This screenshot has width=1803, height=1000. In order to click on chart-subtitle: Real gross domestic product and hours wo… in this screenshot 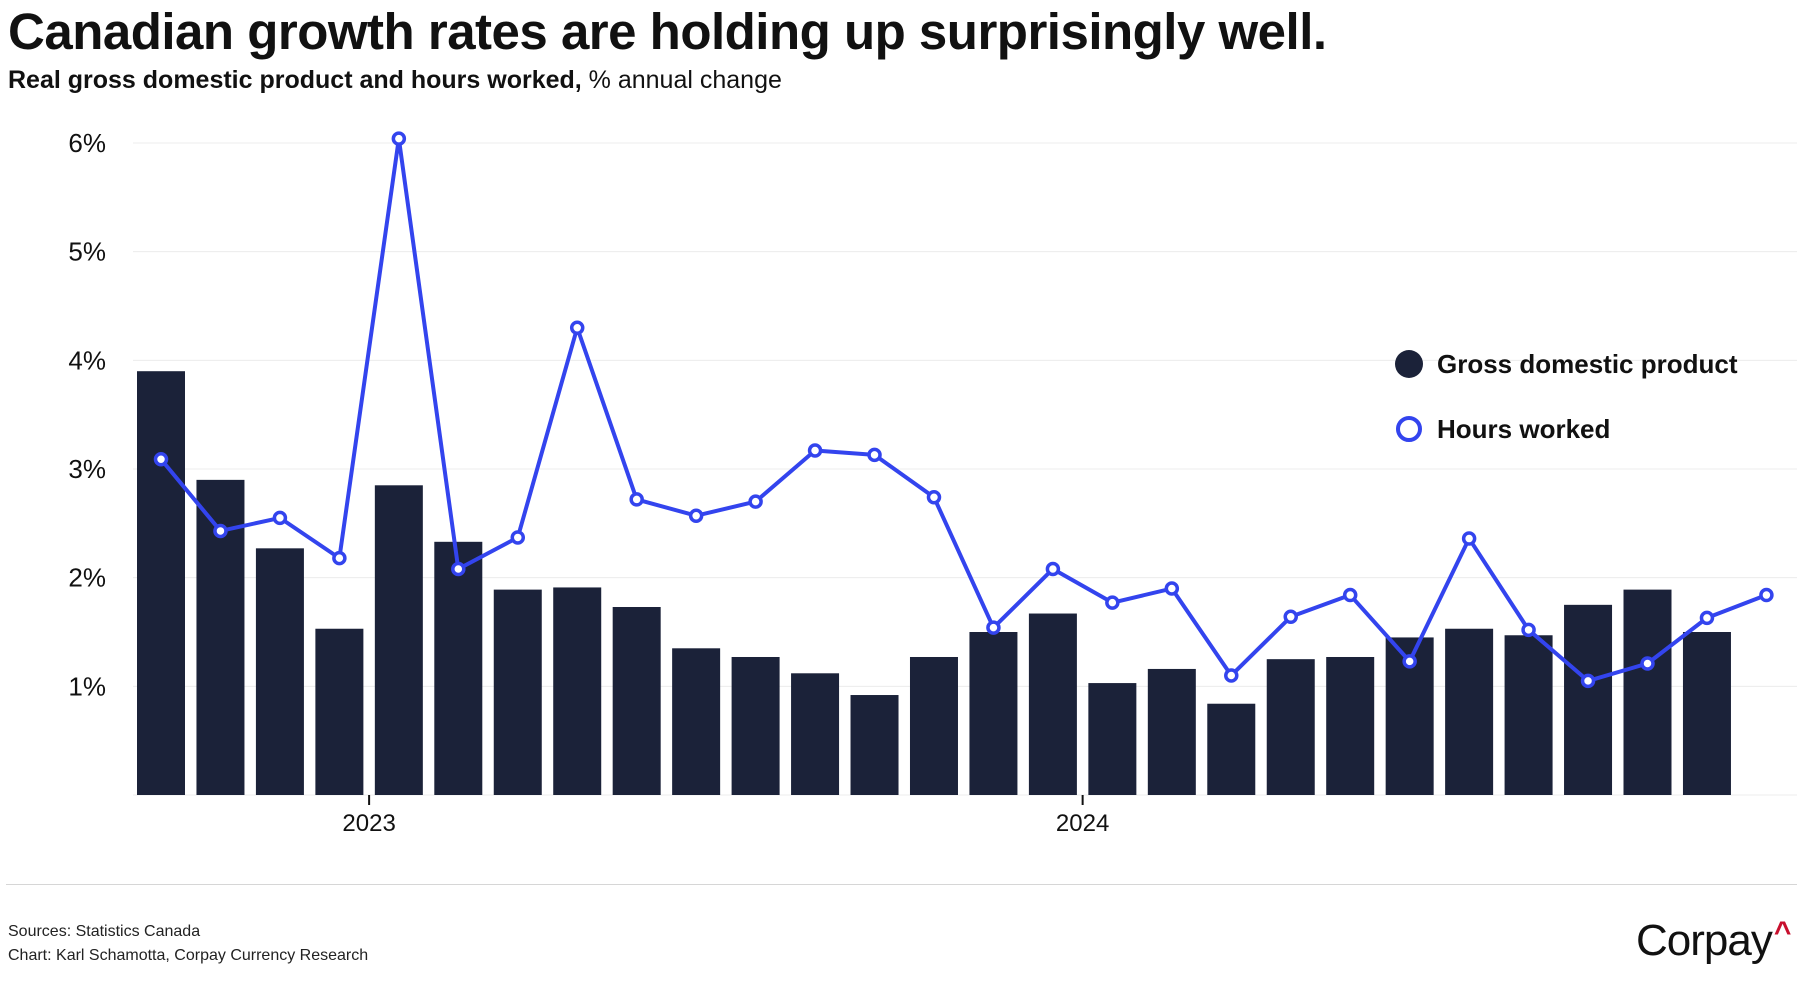, I will do `click(395, 80)`.